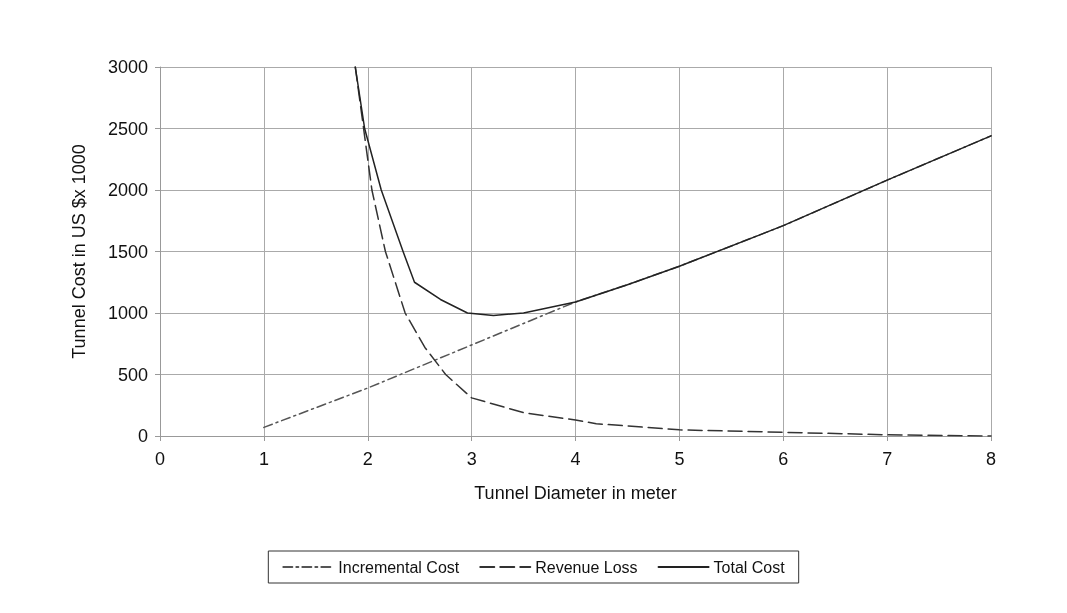 The width and height of the screenshot is (1067, 613). Describe the element at coordinates (127, 190) in the screenshot. I see `y-tick-label: 2000` at that location.